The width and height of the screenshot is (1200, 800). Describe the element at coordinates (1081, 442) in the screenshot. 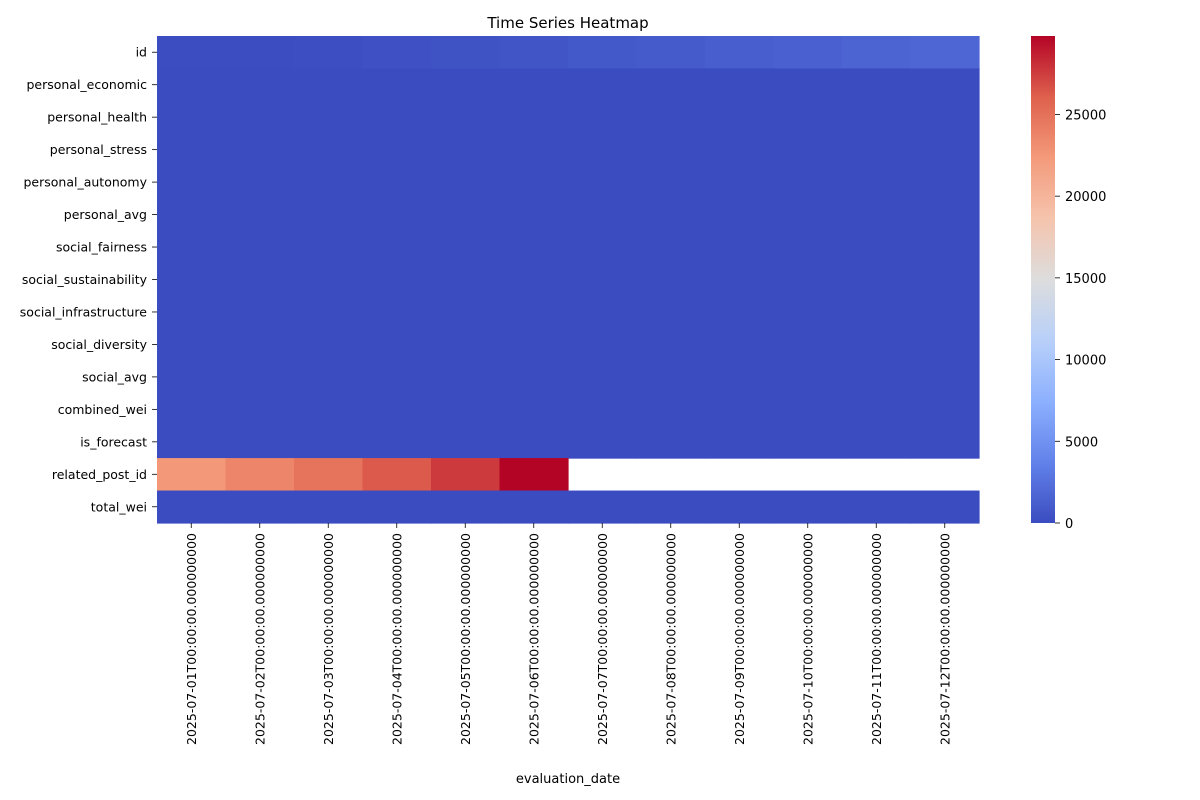

I see `colorbar-tick-label: 5000` at that location.